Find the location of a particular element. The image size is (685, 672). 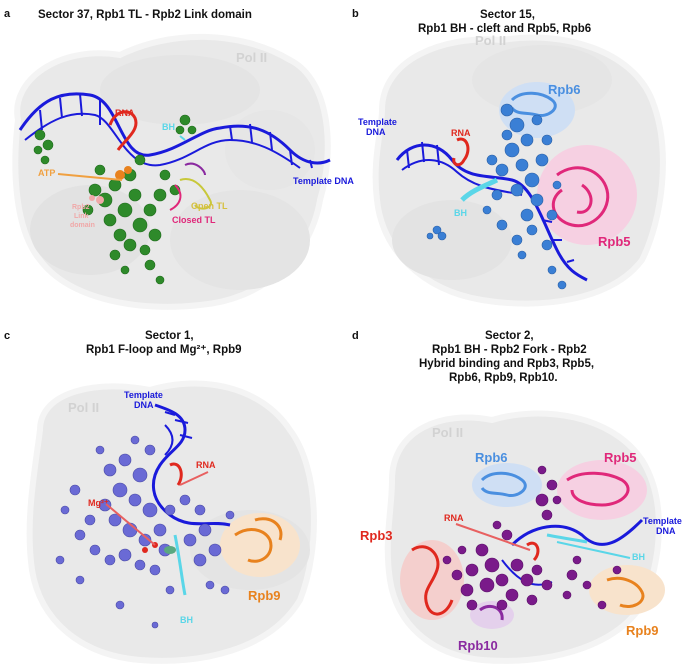

link-domain-label-2: Link is located at coordinates (81, 216).